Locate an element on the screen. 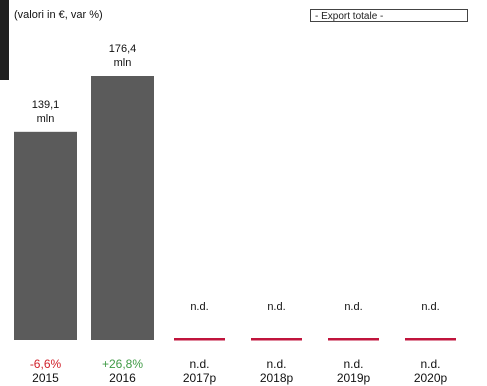 This screenshot has width=487, height=386. value-label-2016: 176,4 is located at coordinates (123, 49).